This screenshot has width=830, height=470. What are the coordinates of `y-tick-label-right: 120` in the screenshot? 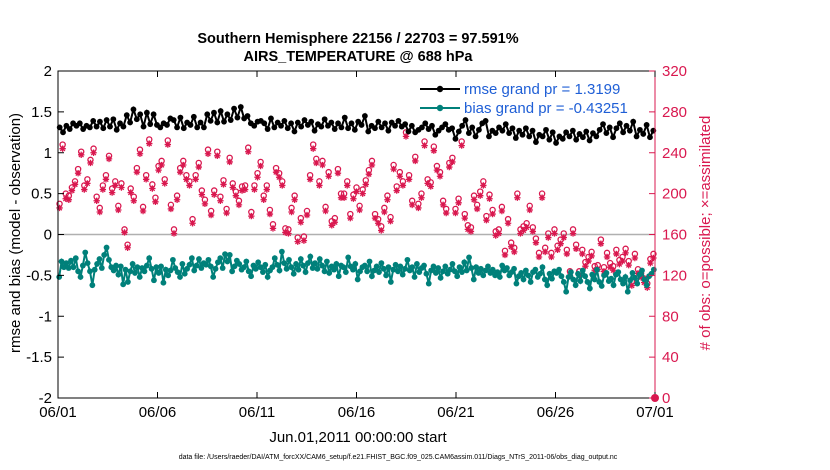 It's located at (674, 275).